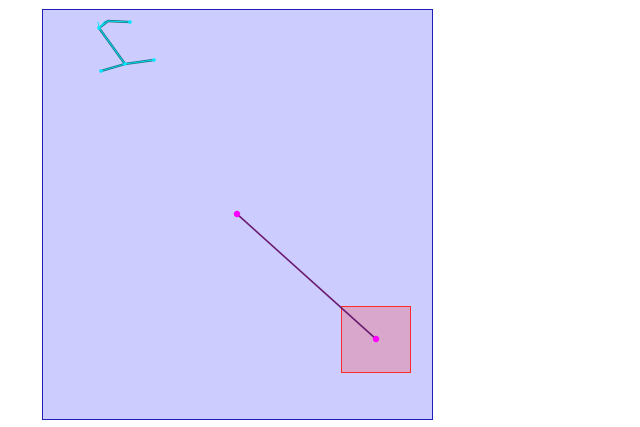 The width and height of the screenshot is (640, 427). What do you see at coordinates (237, 214) in the screenshot?
I see `pointer-start-handle` at bounding box center [237, 214].